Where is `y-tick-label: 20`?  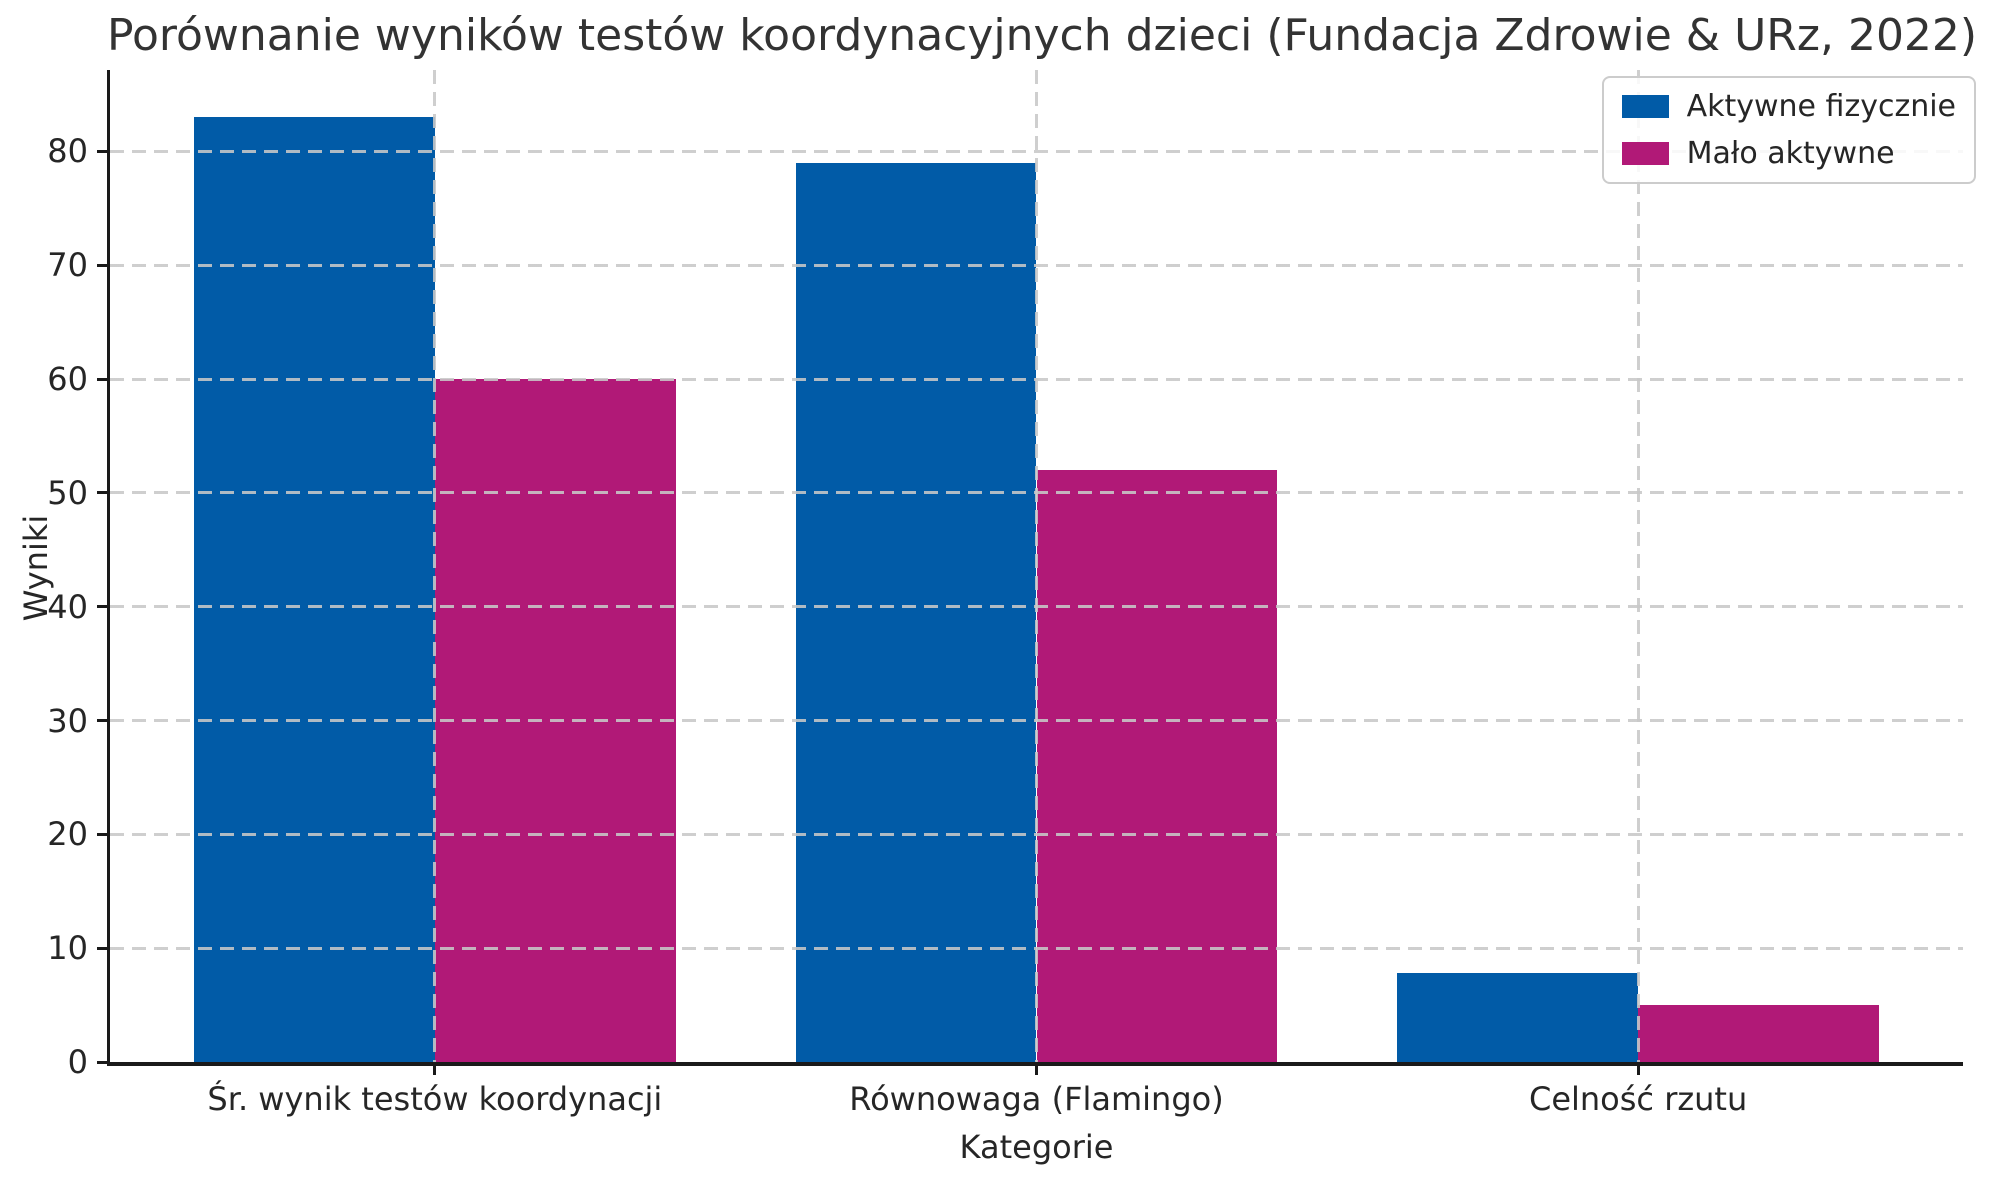 y-tick-label: 20 is located at coordinates (67, 834).